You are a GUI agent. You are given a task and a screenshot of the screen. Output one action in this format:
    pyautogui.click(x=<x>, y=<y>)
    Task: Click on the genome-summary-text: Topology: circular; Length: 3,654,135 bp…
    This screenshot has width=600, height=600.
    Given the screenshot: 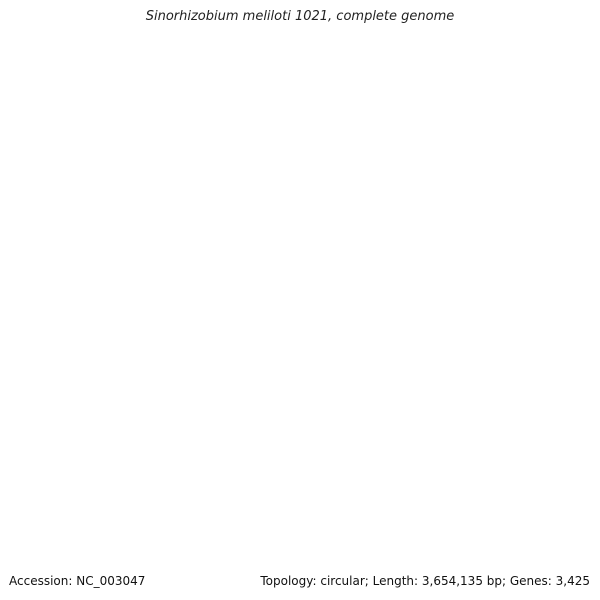 What is the action you would take?
    pyautogui.click(x=425, y=581)
    